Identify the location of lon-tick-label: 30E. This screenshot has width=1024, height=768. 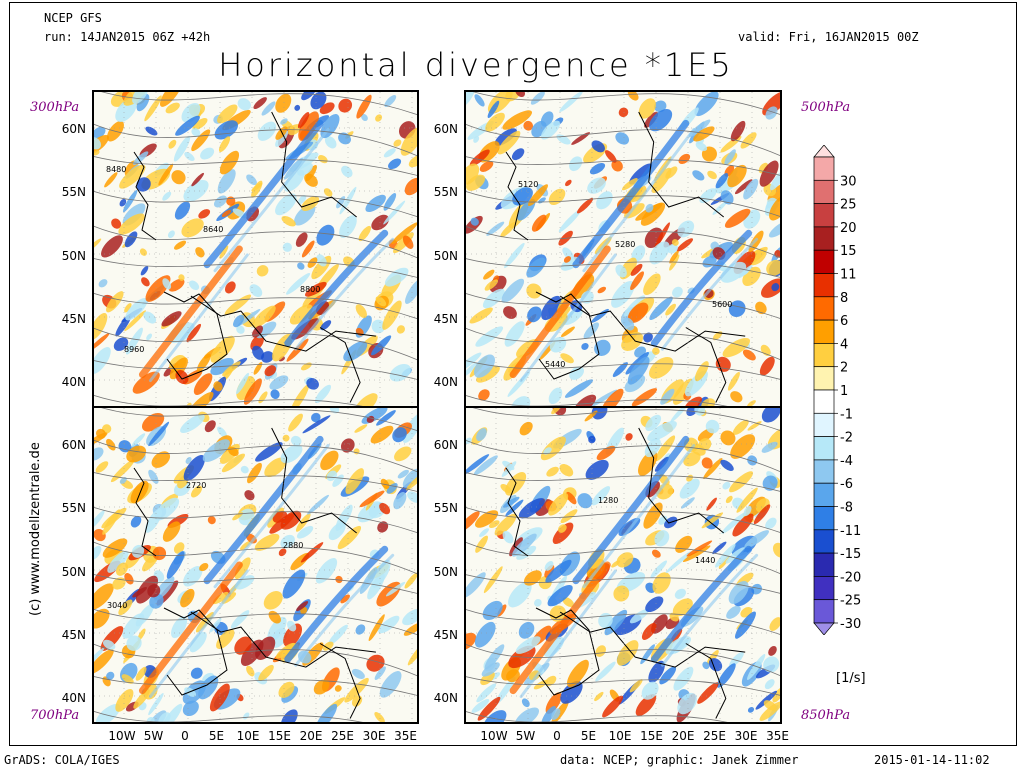
(374, 736).